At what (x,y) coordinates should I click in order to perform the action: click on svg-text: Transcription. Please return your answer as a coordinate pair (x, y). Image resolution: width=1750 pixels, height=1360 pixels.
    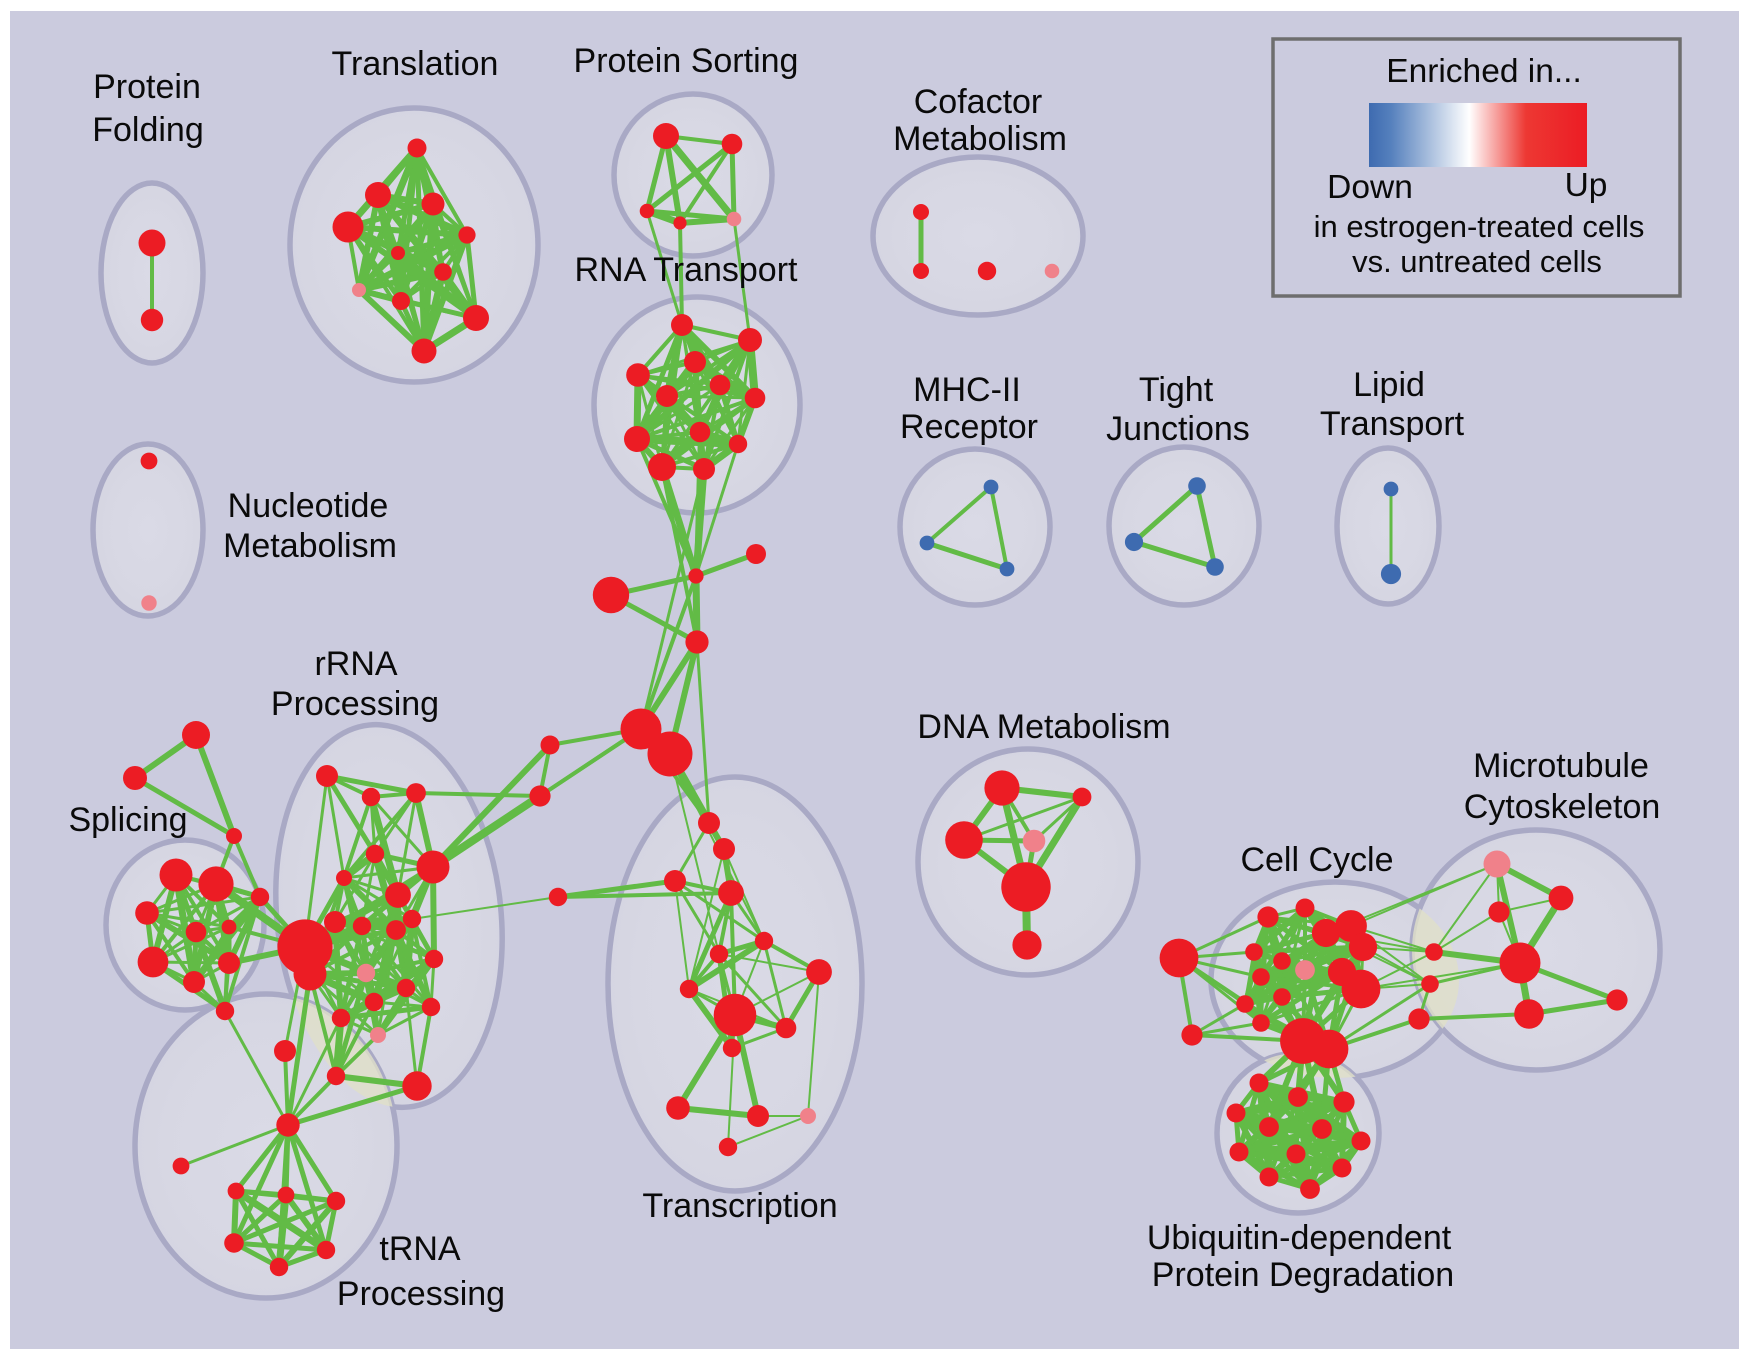
    Looking at the image, I should click on (739, 1206).